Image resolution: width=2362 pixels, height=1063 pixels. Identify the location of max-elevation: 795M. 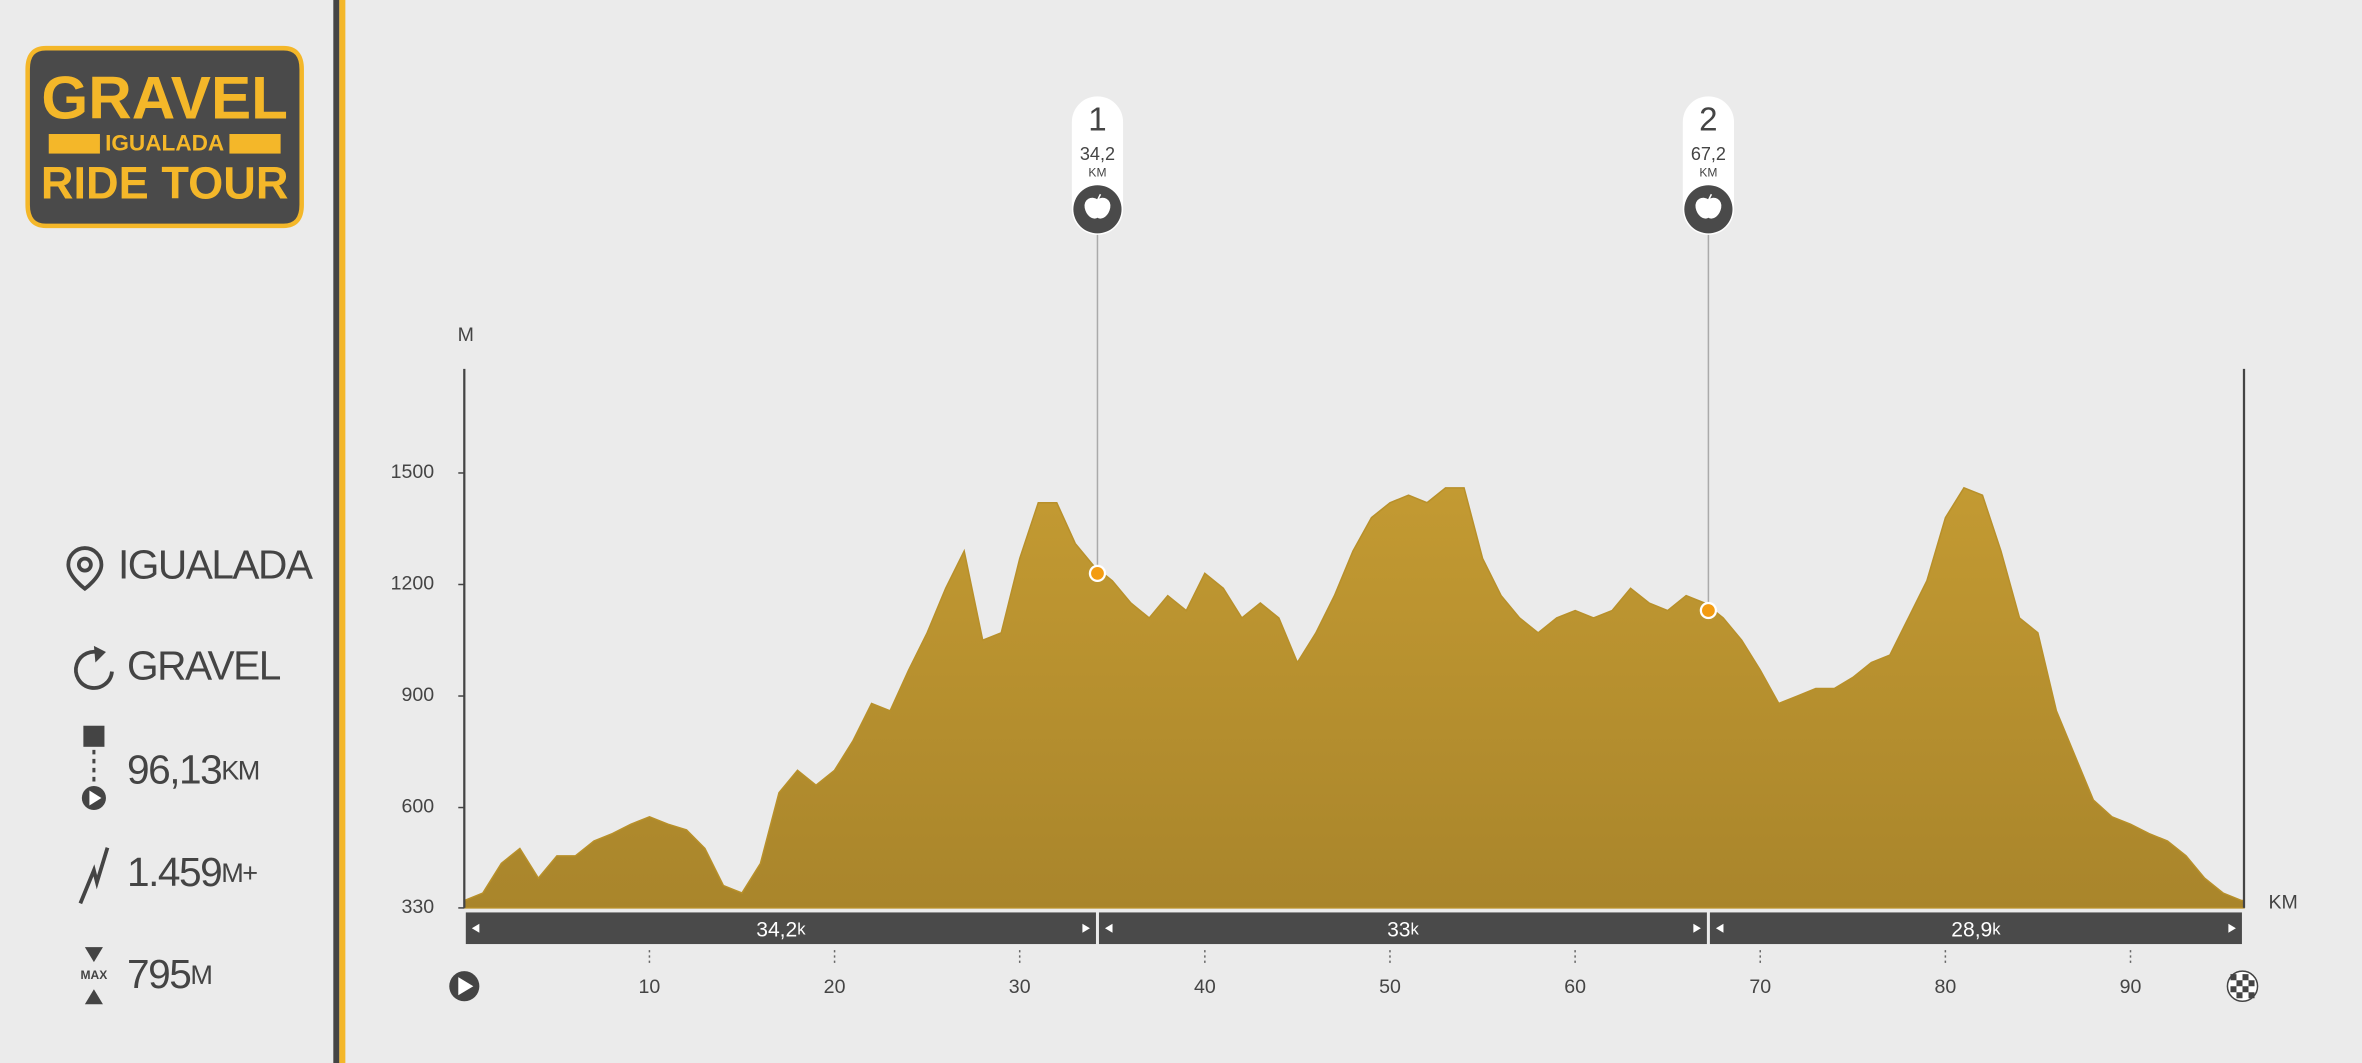
(169, 974).